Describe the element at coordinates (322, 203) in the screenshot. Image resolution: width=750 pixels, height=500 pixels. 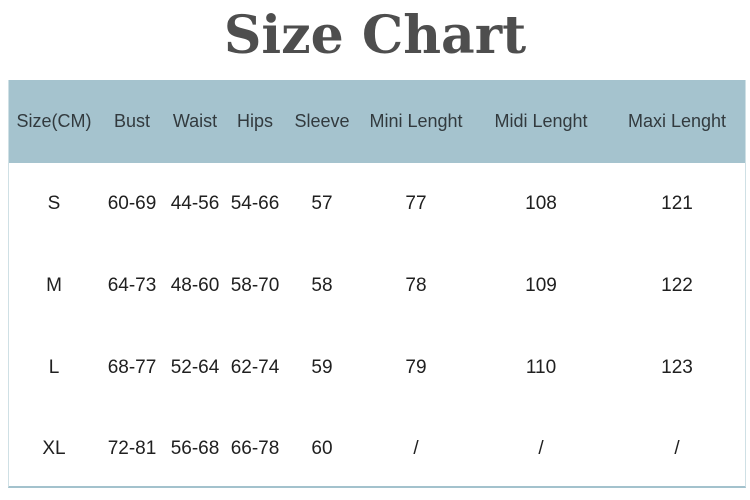
I see `table-cell: 57` at that location.